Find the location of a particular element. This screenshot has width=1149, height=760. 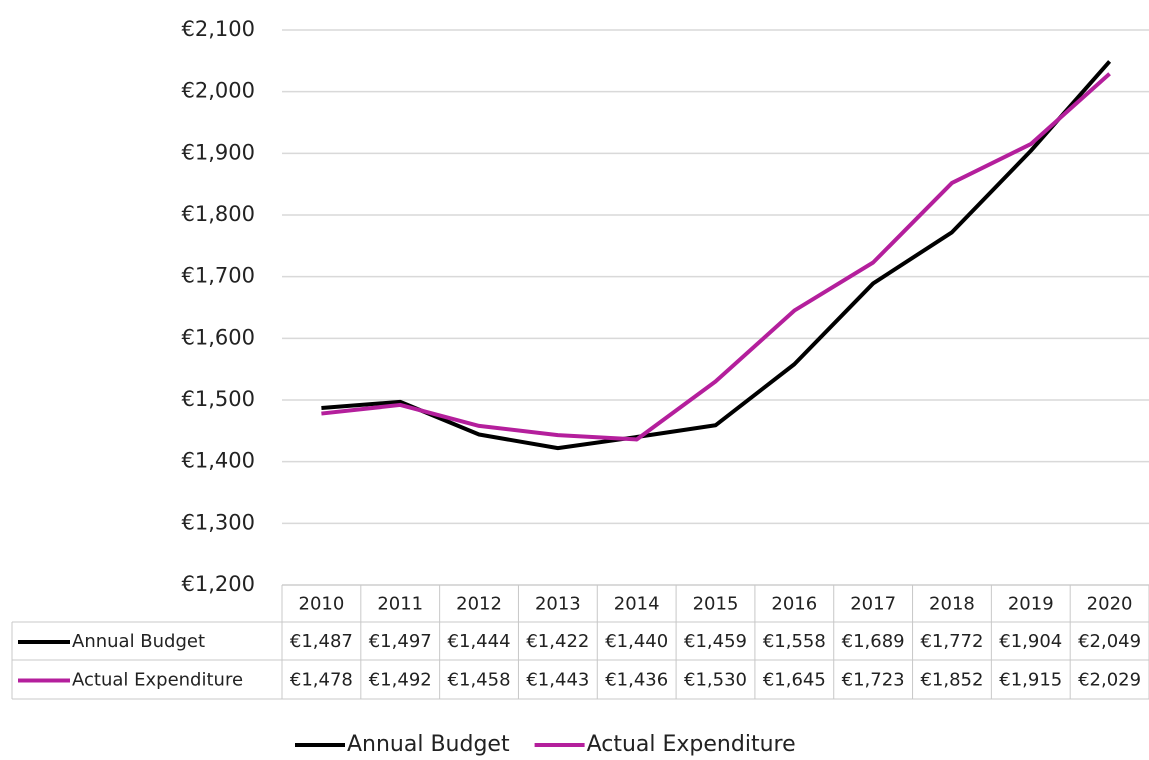

table-value: €1,458 is located at coordinates (479, 680).